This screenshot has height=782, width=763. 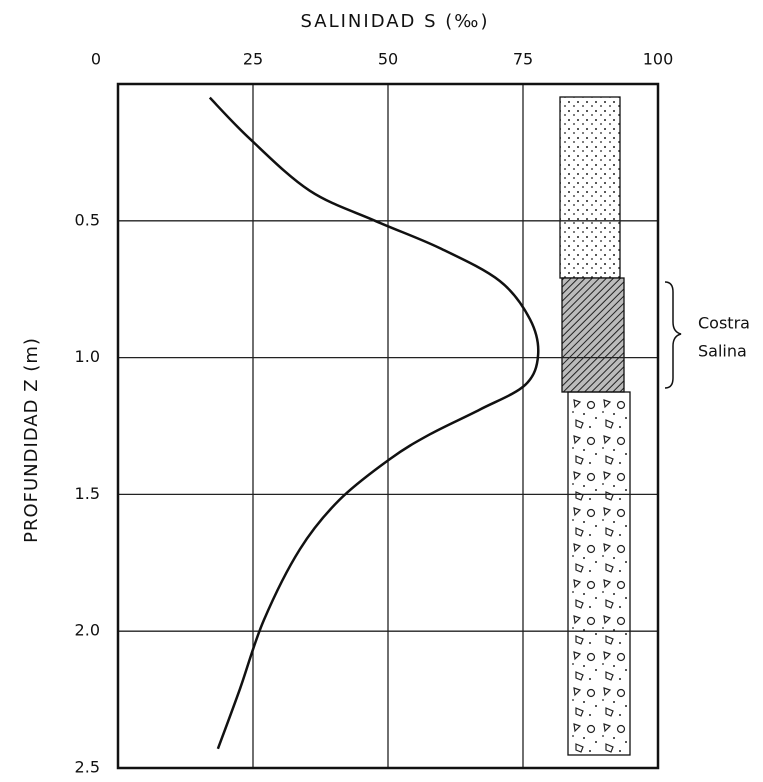 I want to click on annotation: Salina, so click(x=722, y=351).